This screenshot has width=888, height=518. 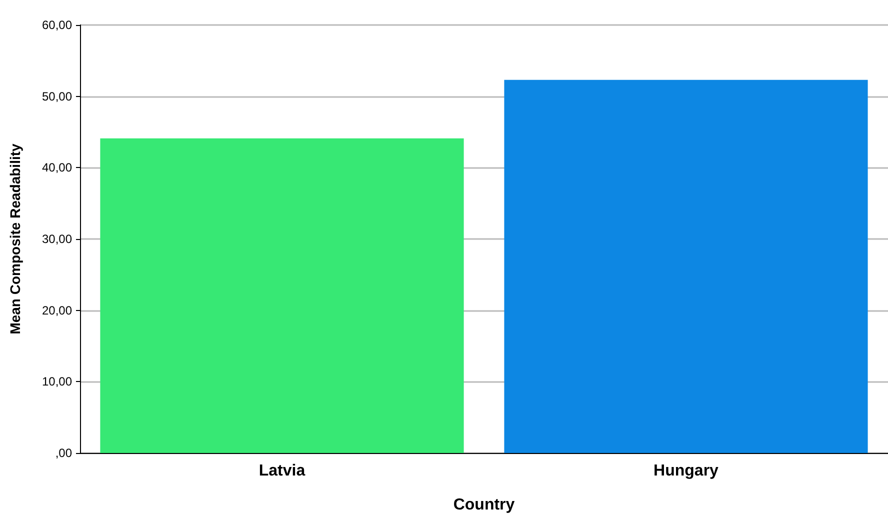 What do you see at coordinates (57, 239) in the screenshot?
I see `y-tick-label: 30,00` at bounding box center [57, 239].